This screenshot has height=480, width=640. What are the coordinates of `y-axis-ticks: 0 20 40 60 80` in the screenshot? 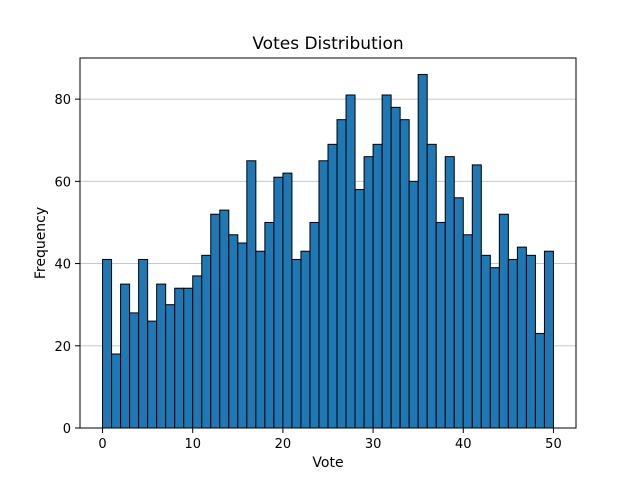 It's located at (67, 265).